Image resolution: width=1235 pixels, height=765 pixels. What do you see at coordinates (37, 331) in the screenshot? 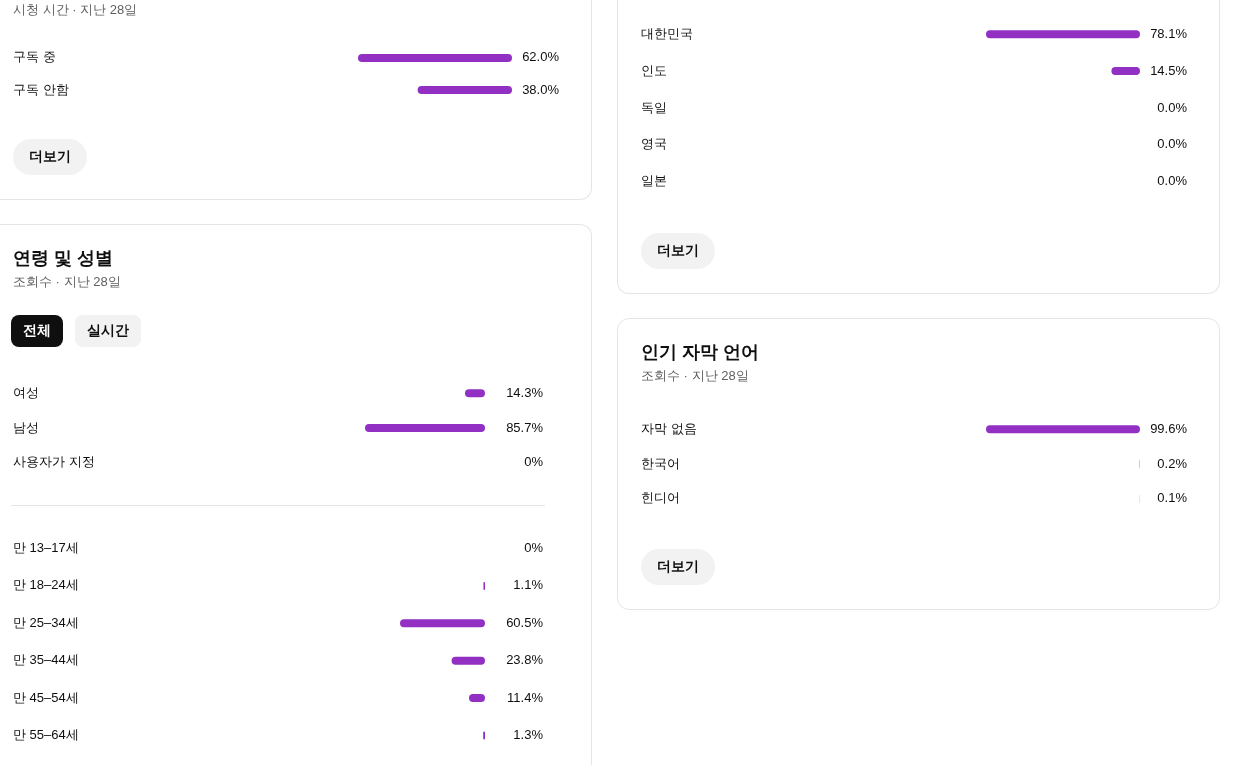
I see `tab: 전체` at bounding box center [37, 331].